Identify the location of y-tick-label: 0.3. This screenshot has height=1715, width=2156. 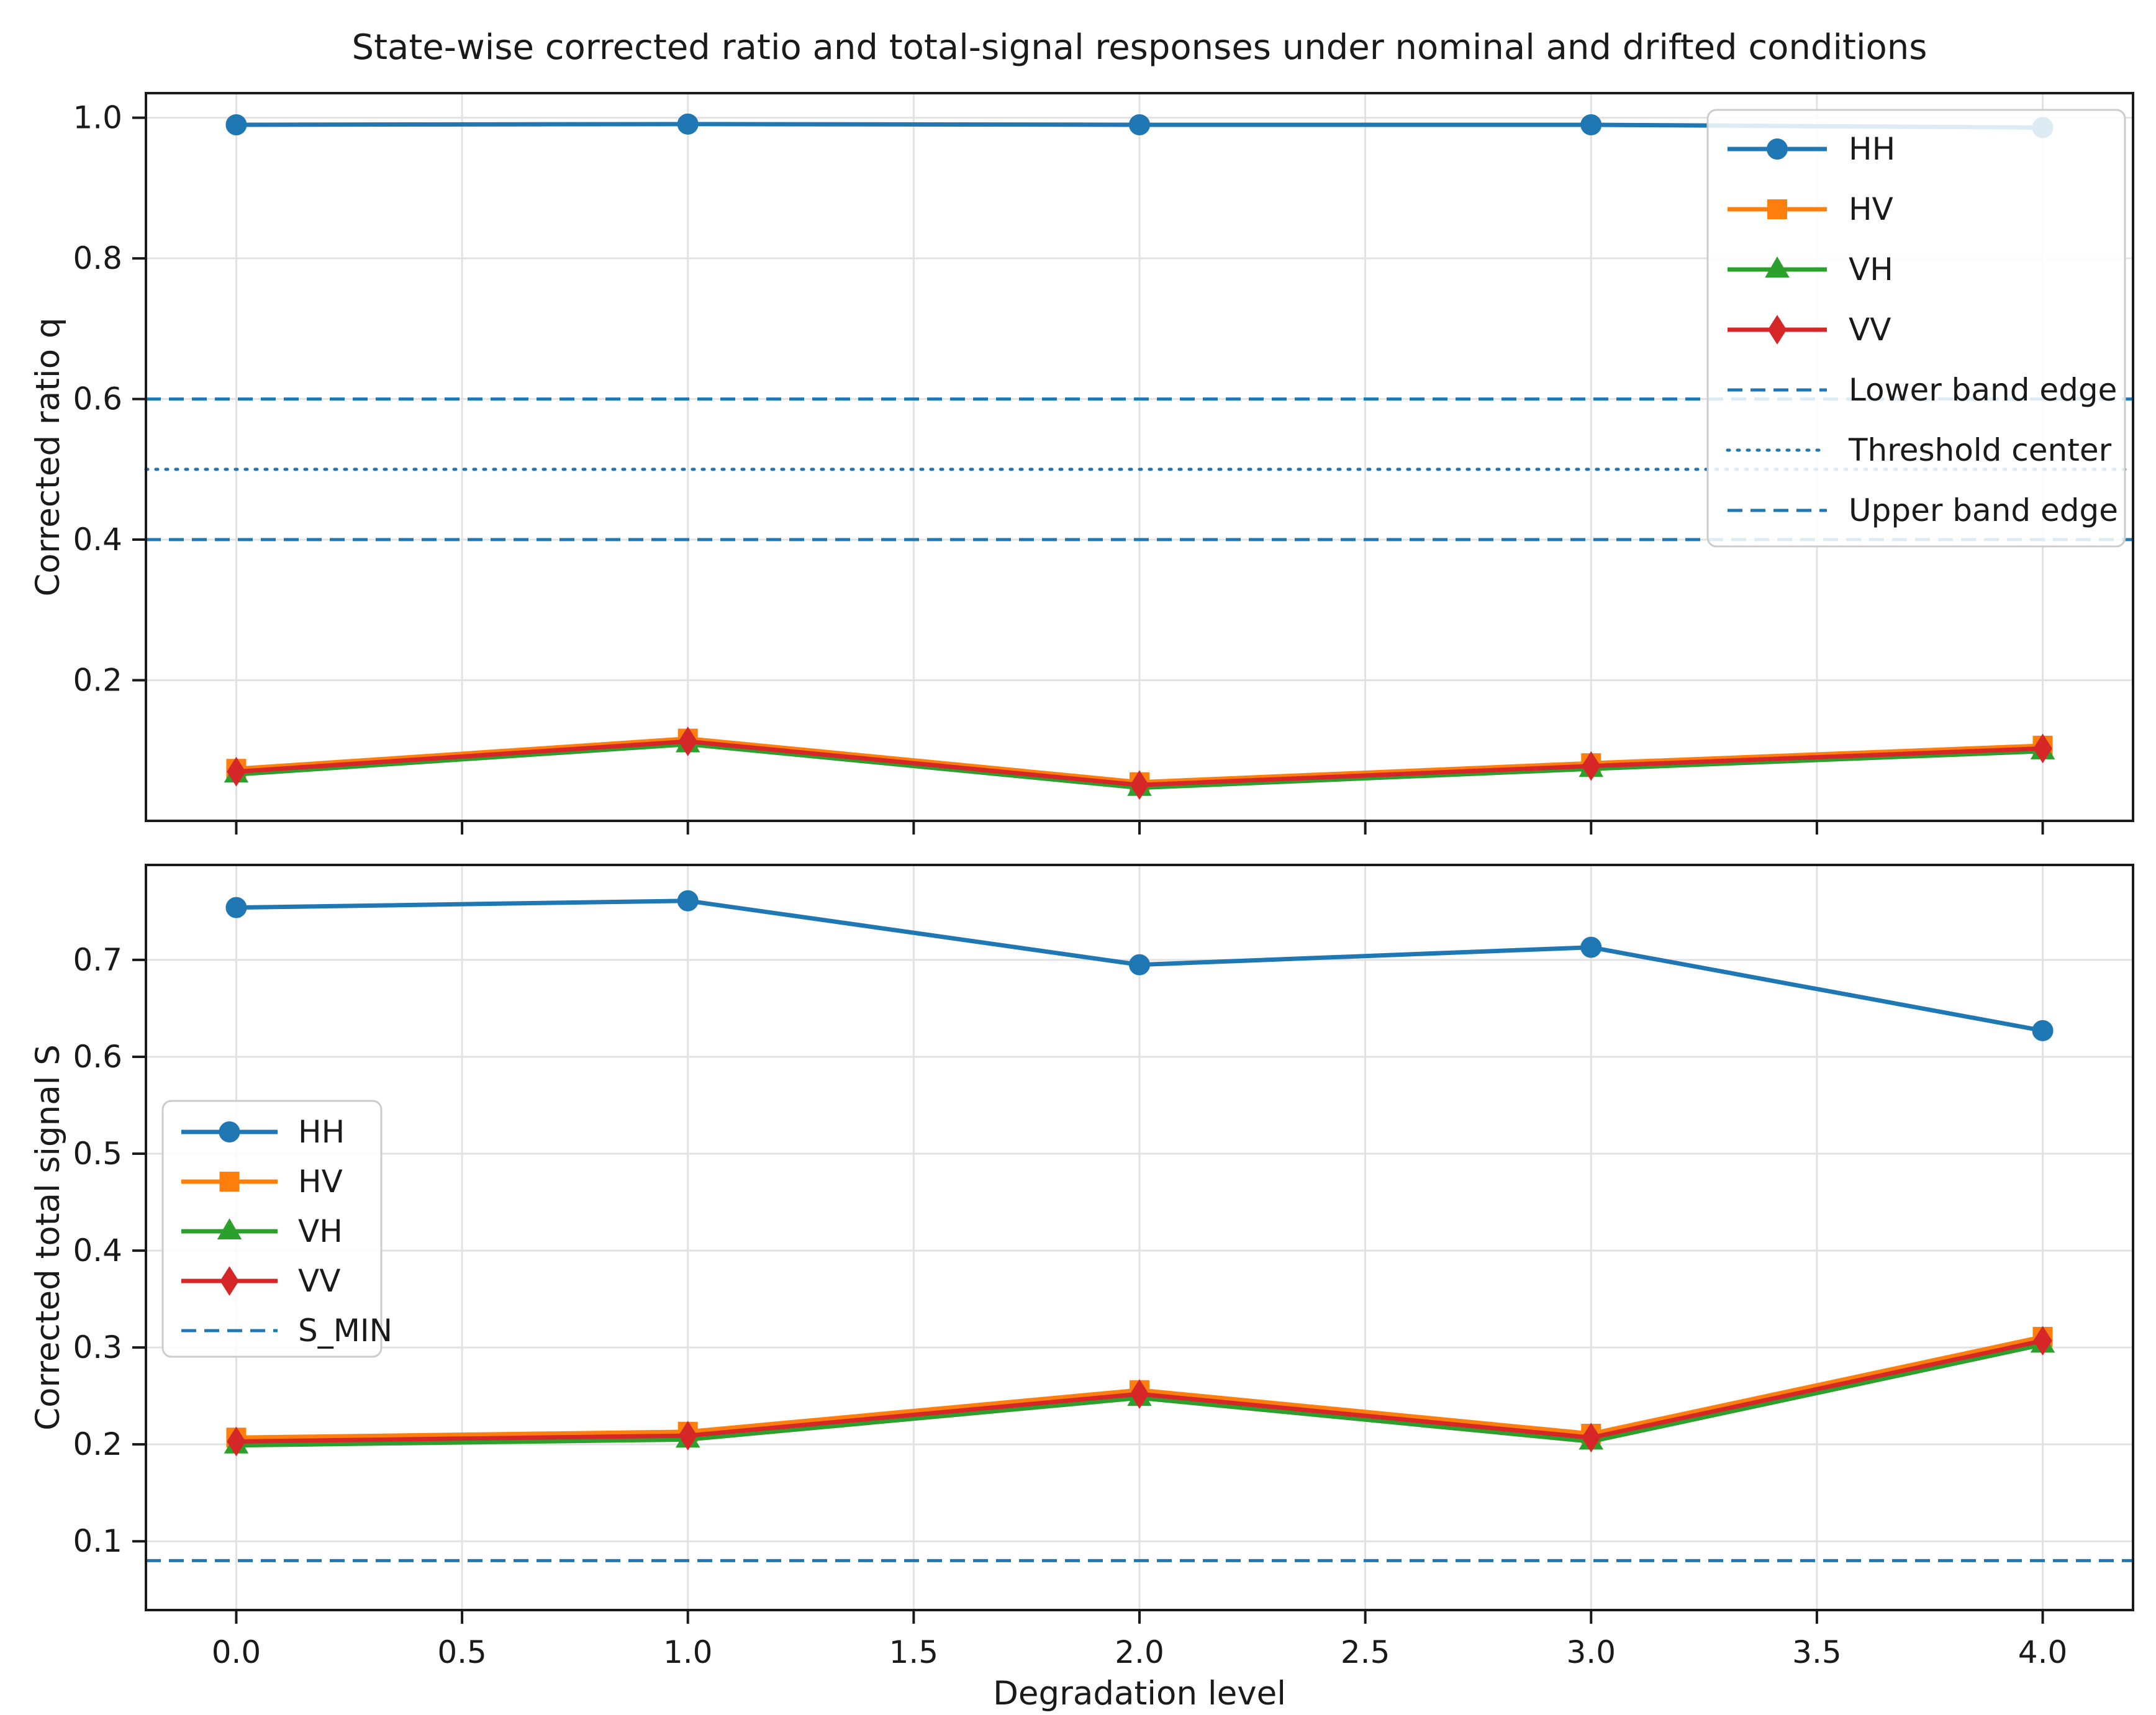
(98, 1347).